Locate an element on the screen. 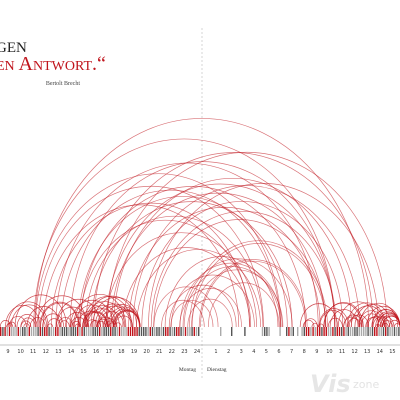 The image size is (400, 400). hour-label: 24 is located at coordinates (197, 352).